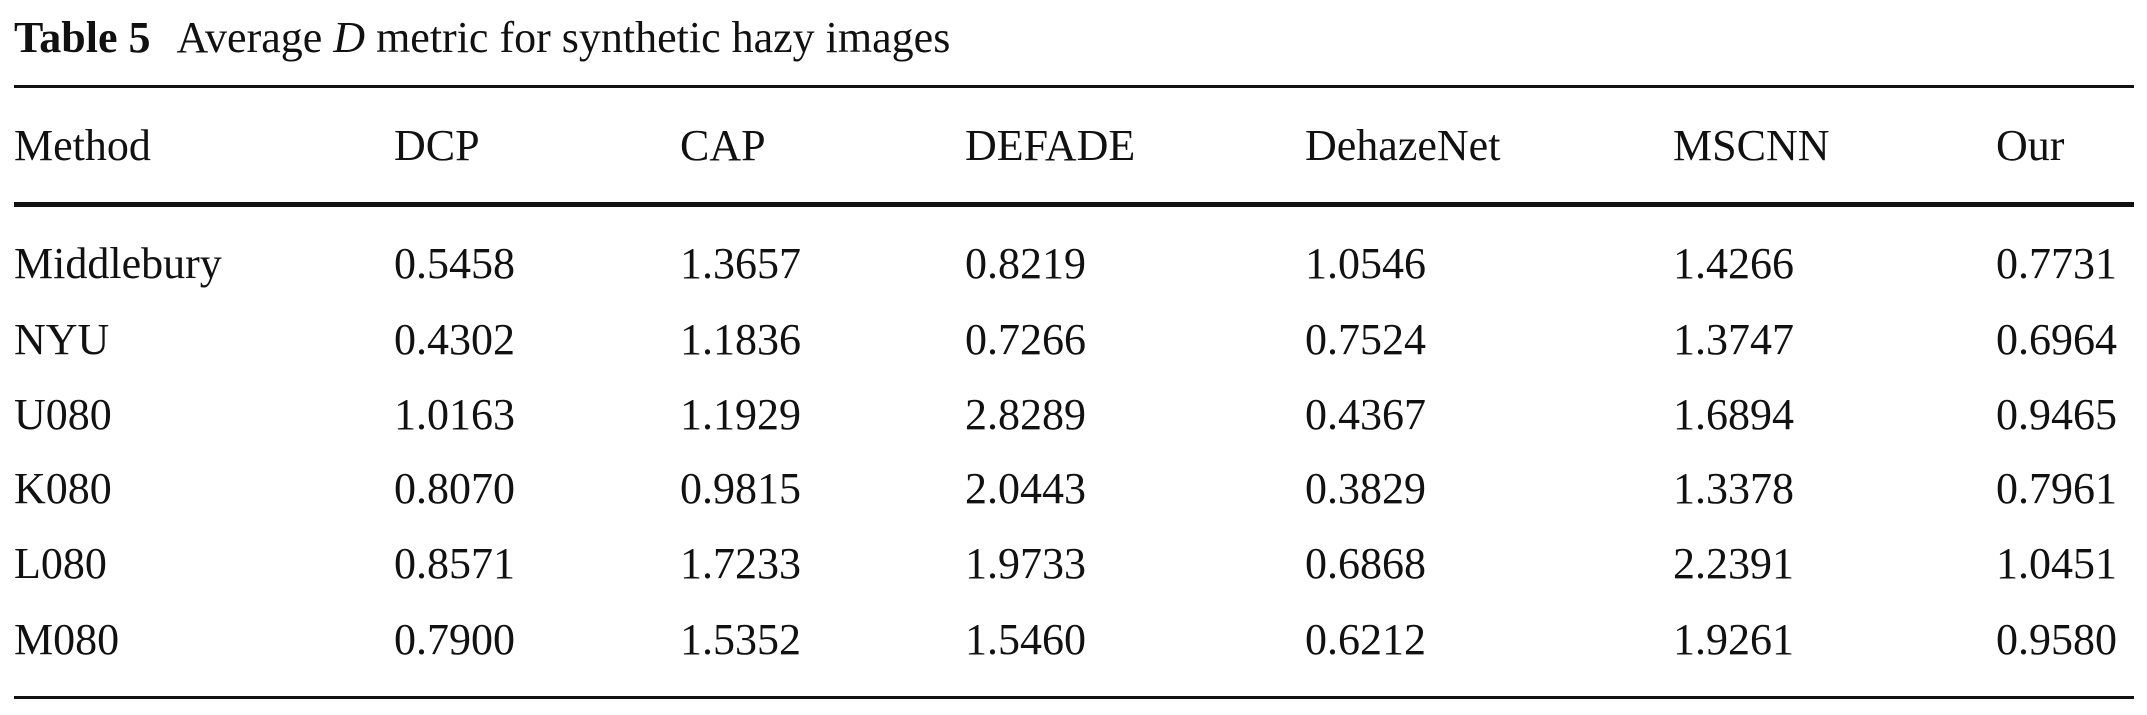 The width and height of the screenshot is (2147, 715). I want to click on value-cell: 0.7900, so click(454, 639).